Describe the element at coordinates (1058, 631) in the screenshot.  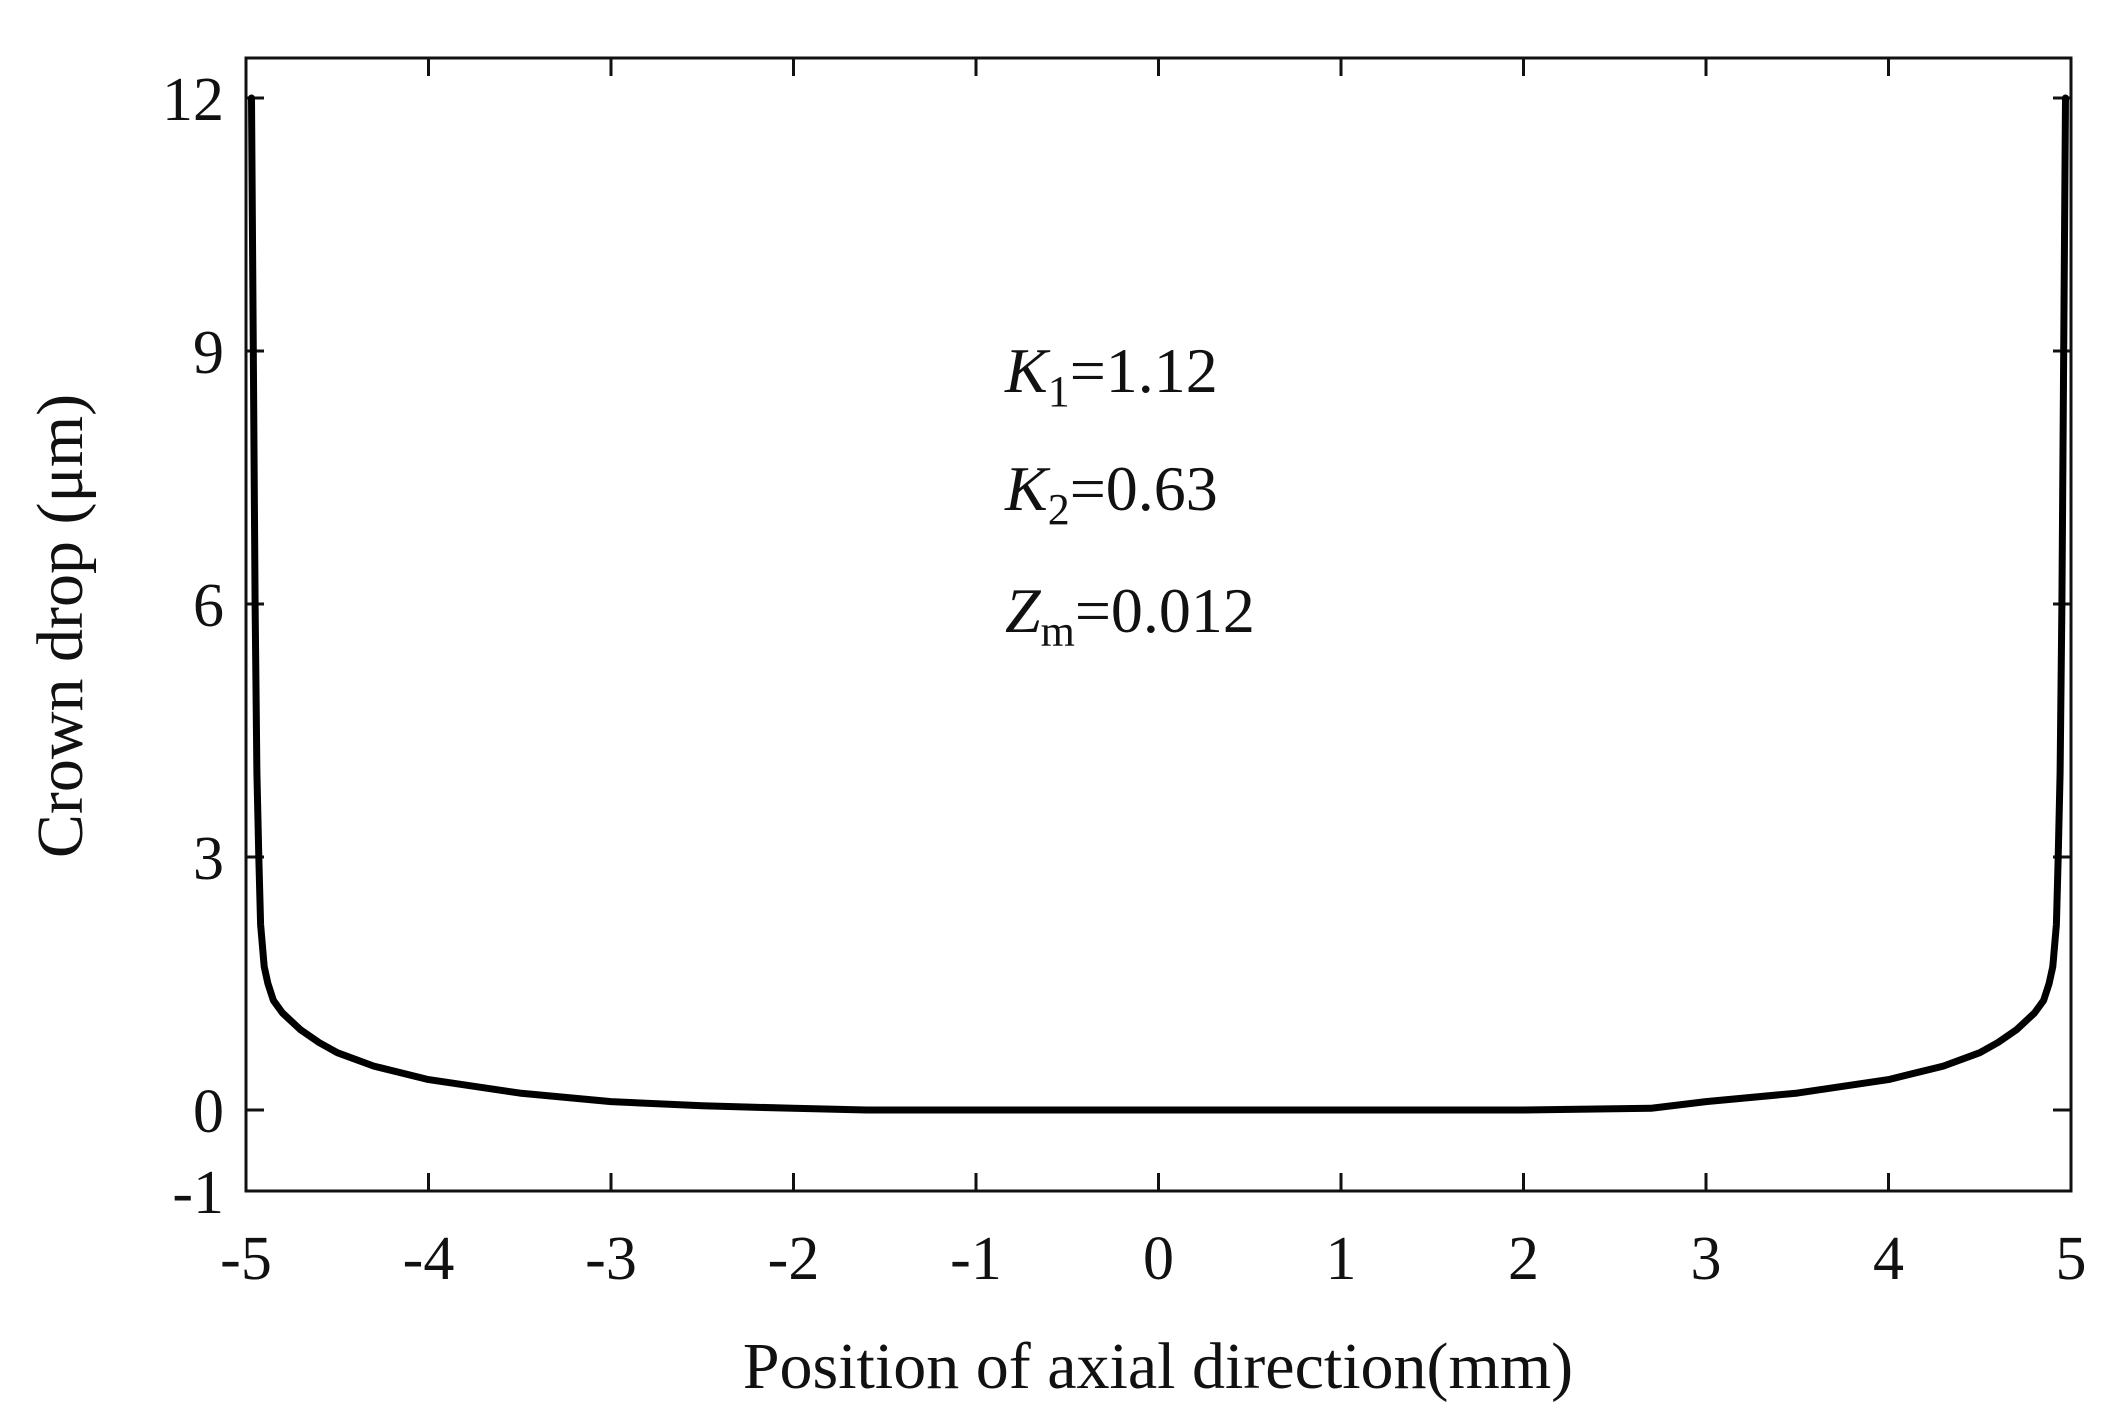
I see `annotation-zm-subscript: m` at that location.